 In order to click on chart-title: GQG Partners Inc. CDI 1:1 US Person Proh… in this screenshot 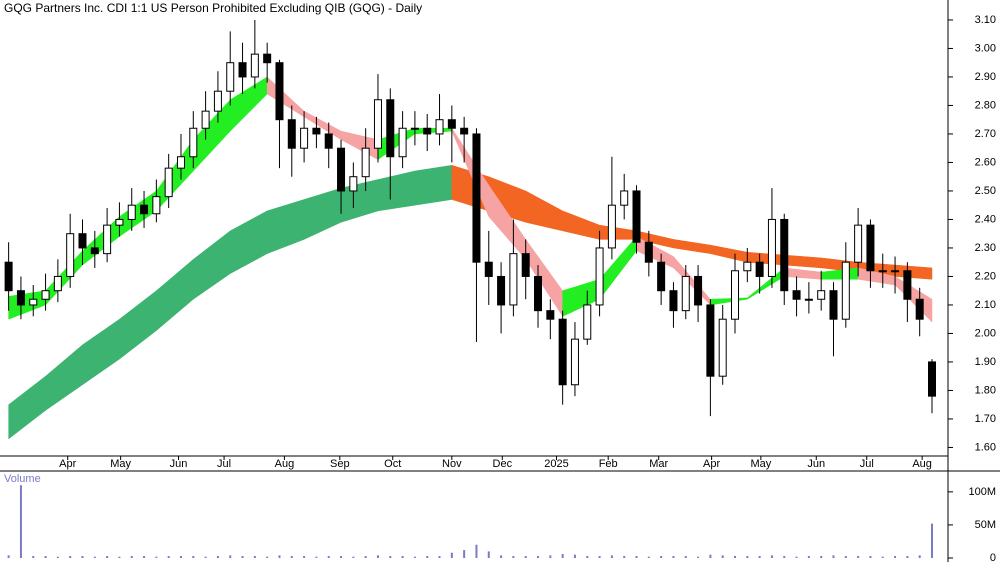, I will do `click(213, 8)`.